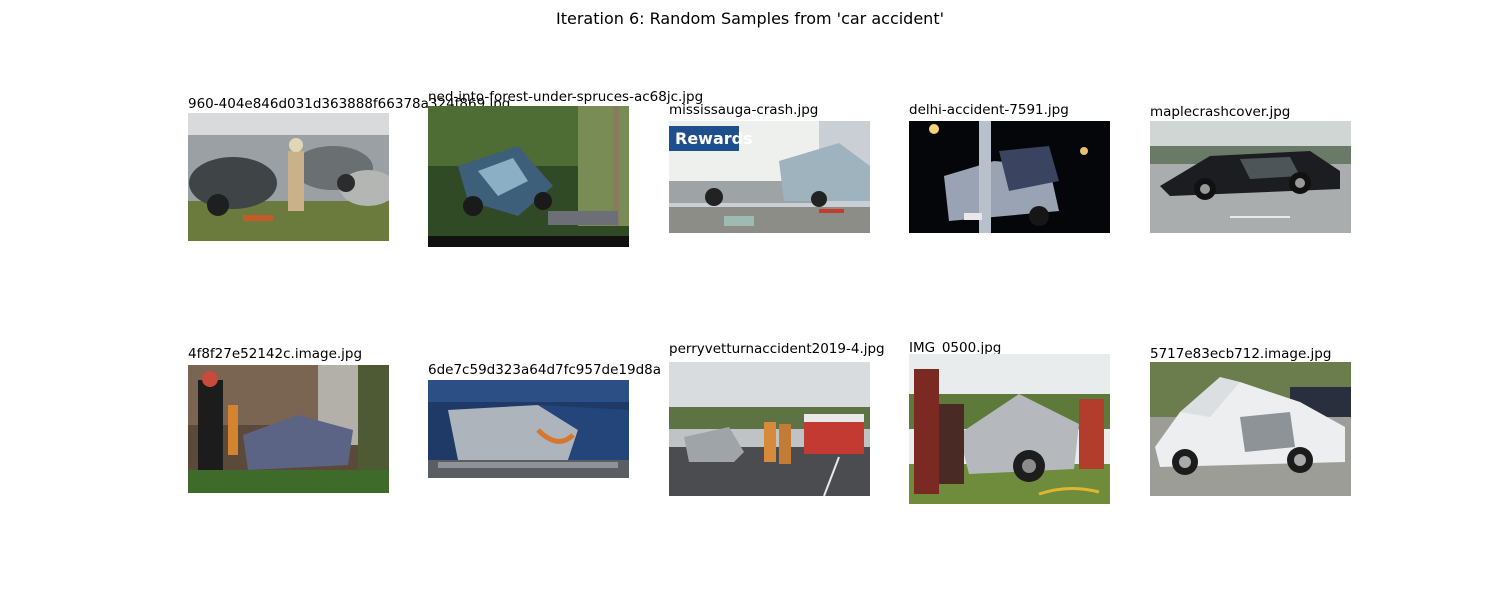  I want to click on sample-filename: perryvetturnaccident2019-4.jpg, so click(777, 349).